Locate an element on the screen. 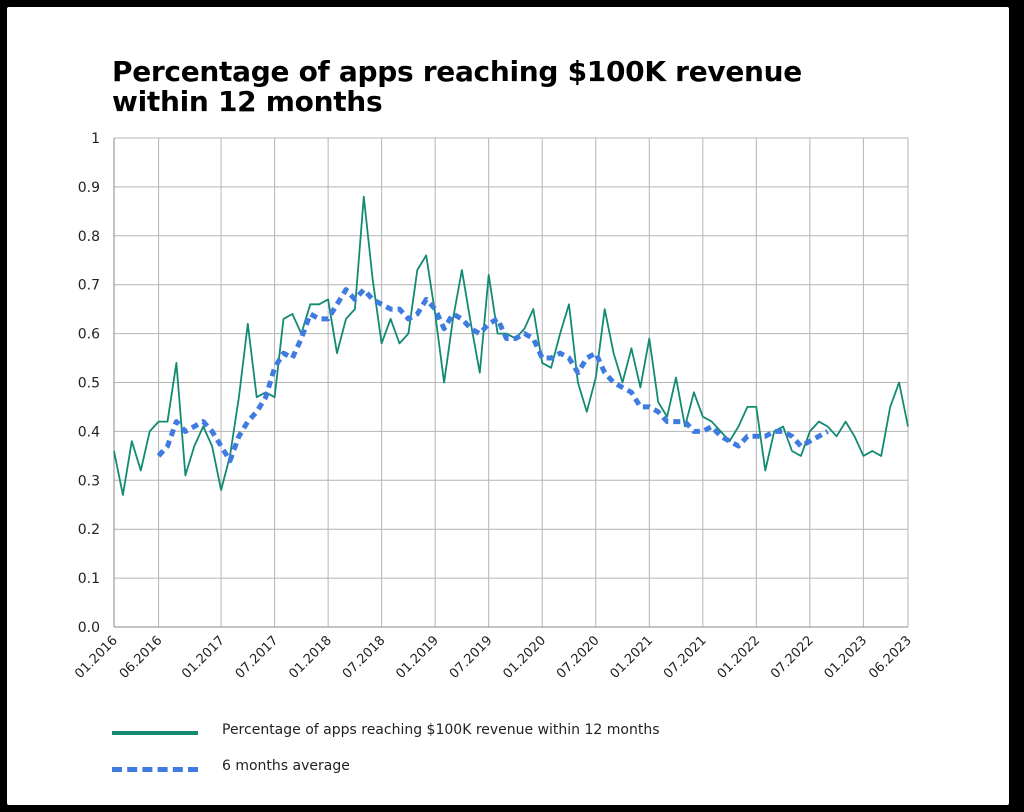 Image resolution: width=1024 pixels, height=812 pixels. x-tick-label: 07.2019 is located at coordinates (471, 657).